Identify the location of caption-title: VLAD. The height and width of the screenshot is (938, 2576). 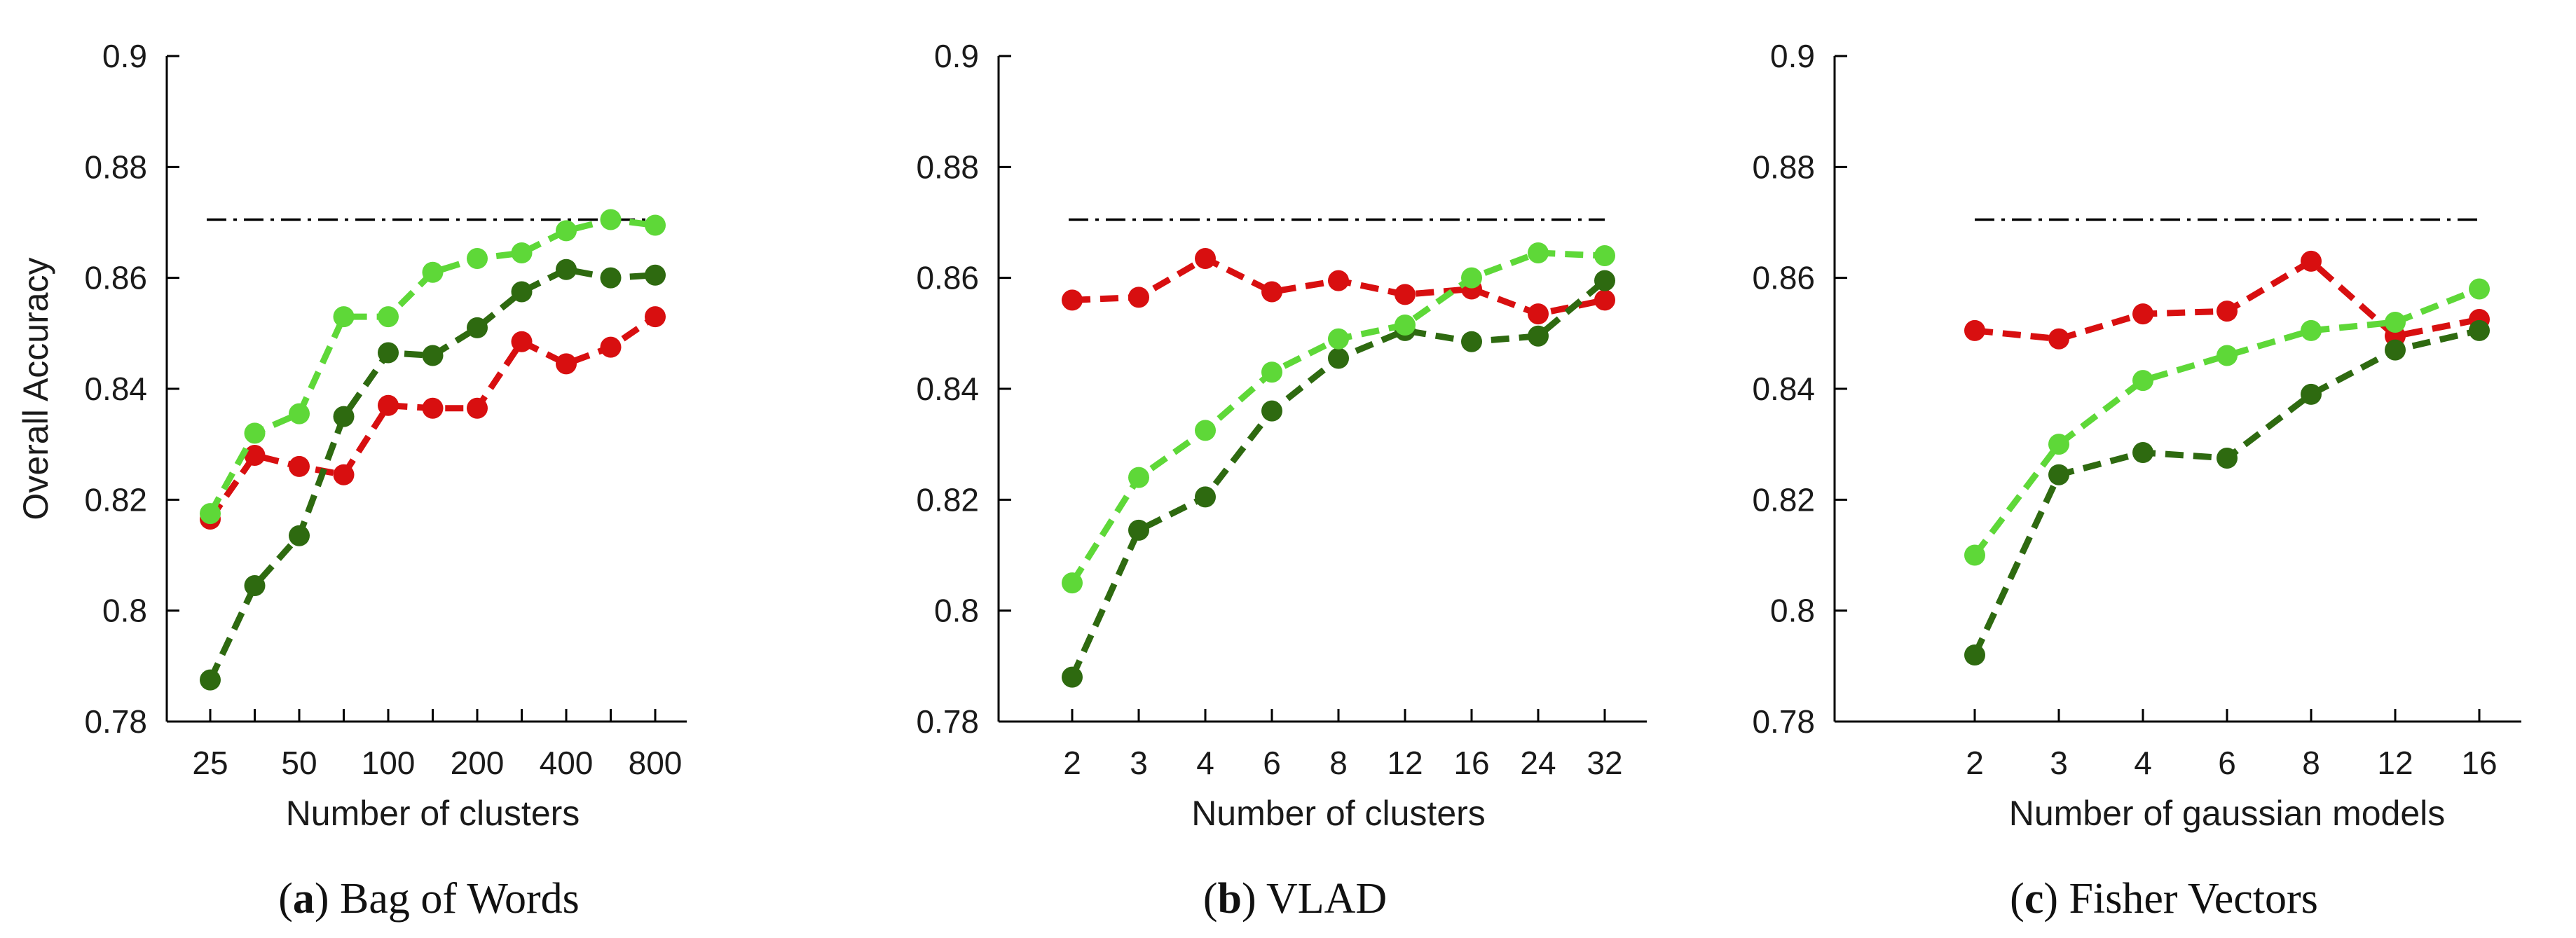
(1327, 899).